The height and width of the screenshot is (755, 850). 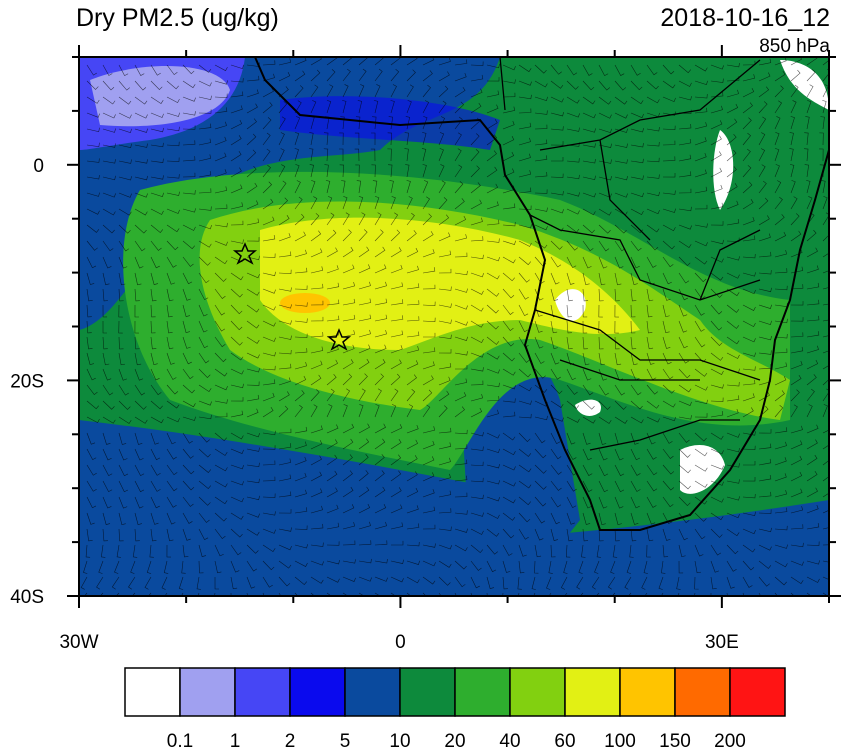 What do you see at coordinates (455, 709) in the screenshot?
I see `colorbar: 0.1 1 2 5 10 20 40 60 100 150 200` at bounding box center [455, 709].